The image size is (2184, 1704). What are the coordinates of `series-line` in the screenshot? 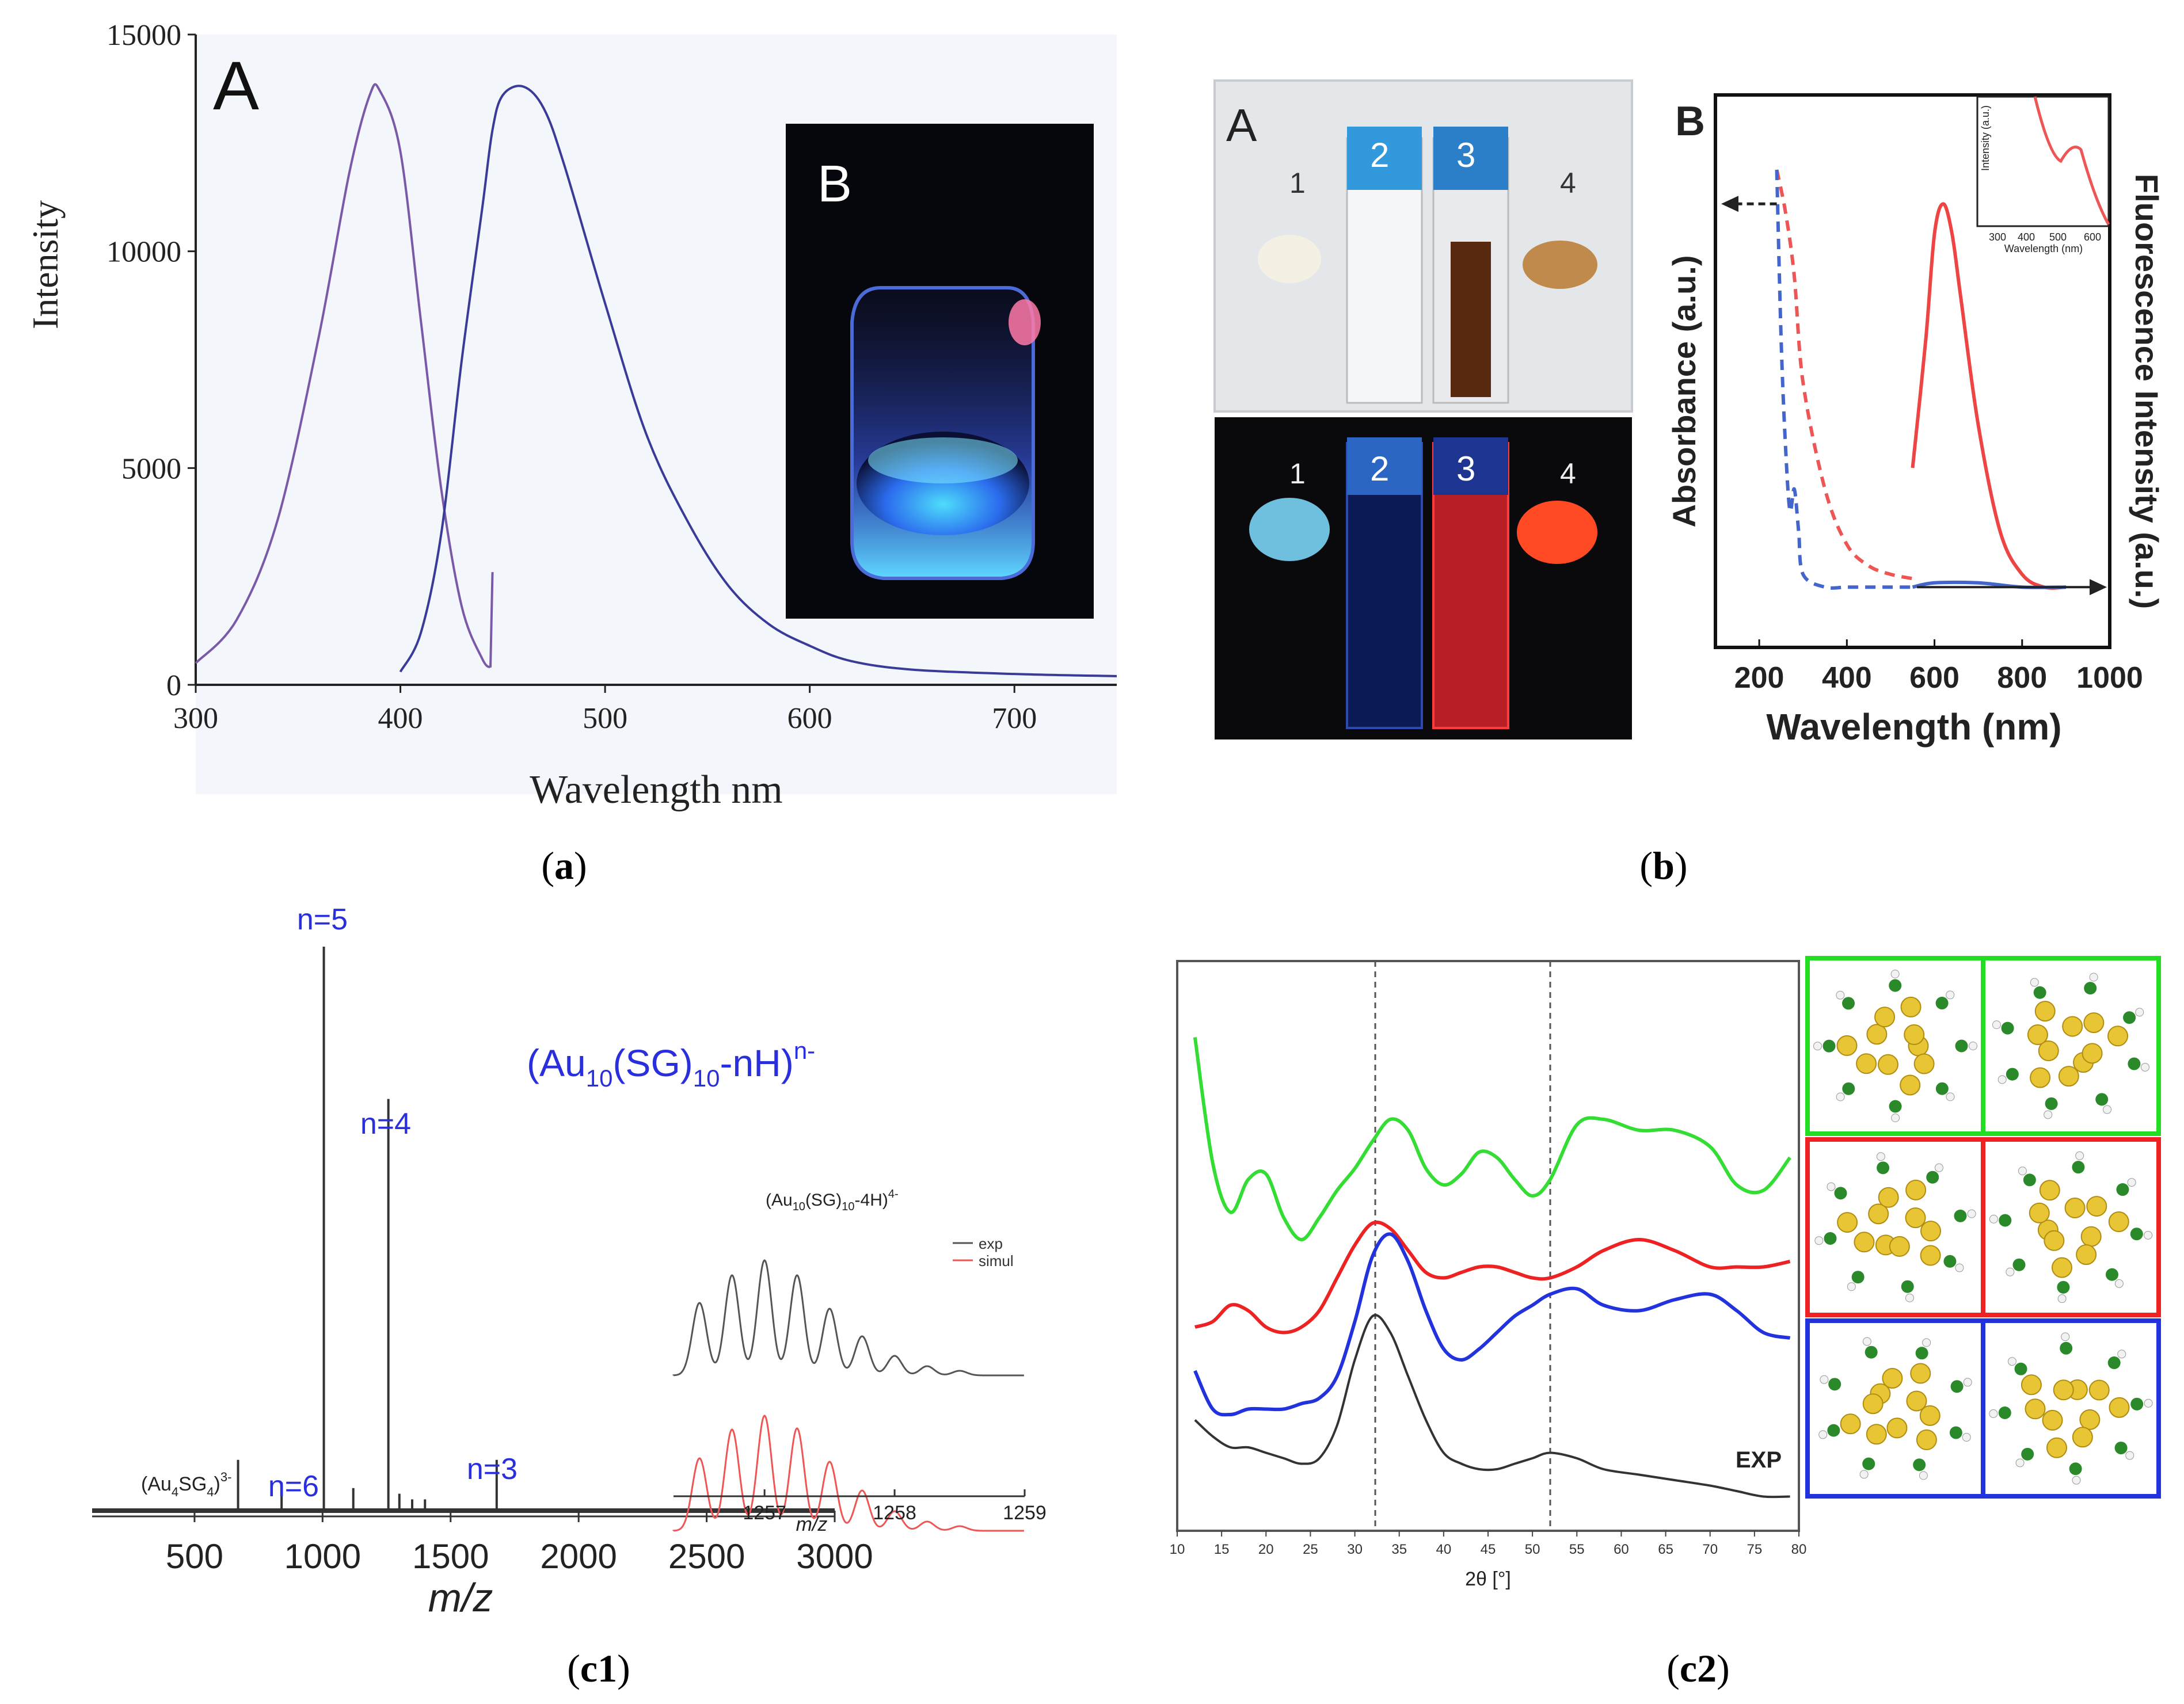 It's located at (1844, 375).